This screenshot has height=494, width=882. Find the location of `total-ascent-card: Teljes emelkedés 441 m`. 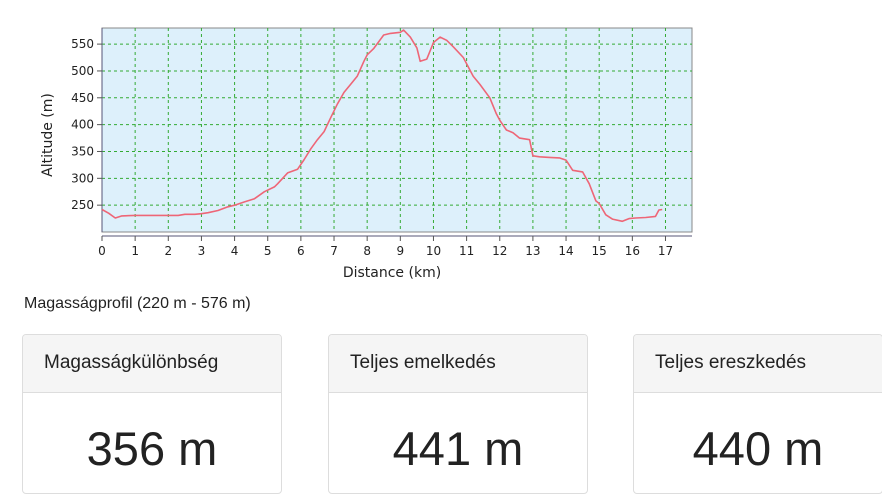

total-ascent-card: Teljes emelkedés 441 m is located at coordinates (458, 414).